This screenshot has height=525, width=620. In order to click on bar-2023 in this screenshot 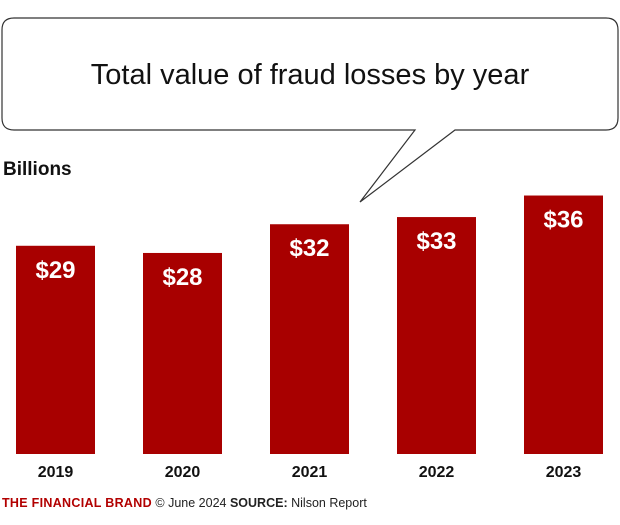, I will do `click(563, 324)`.